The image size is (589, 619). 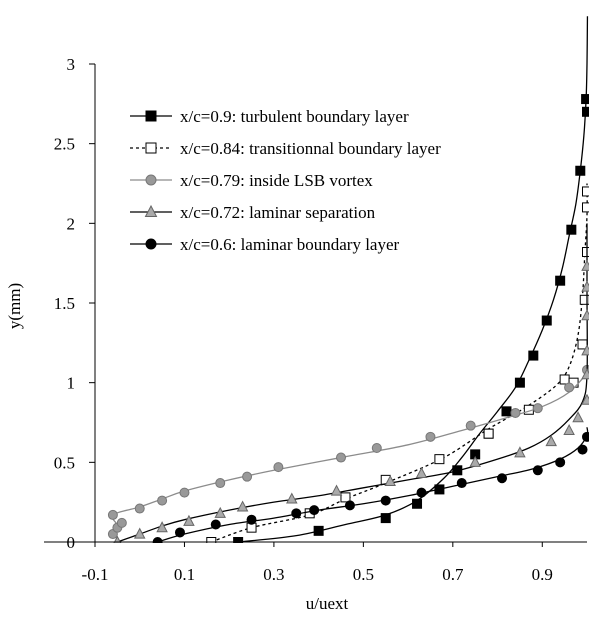 I want to click on legend-label: x/c=0.84: transitionnal boundary layer, so click(x=310, y=148).